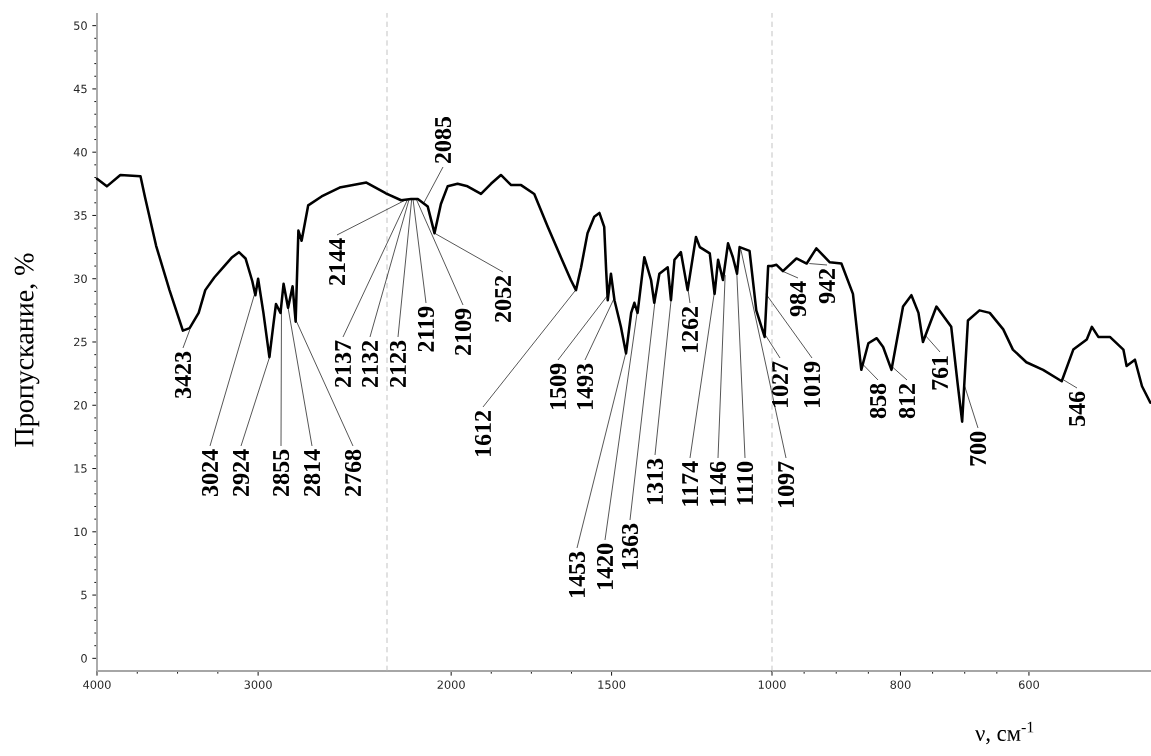 This screenshot has width=1151, height=756. Describe the element at coordinates (612, 684) in the screenshot. I see `x-tick-label: 1500` at that location.